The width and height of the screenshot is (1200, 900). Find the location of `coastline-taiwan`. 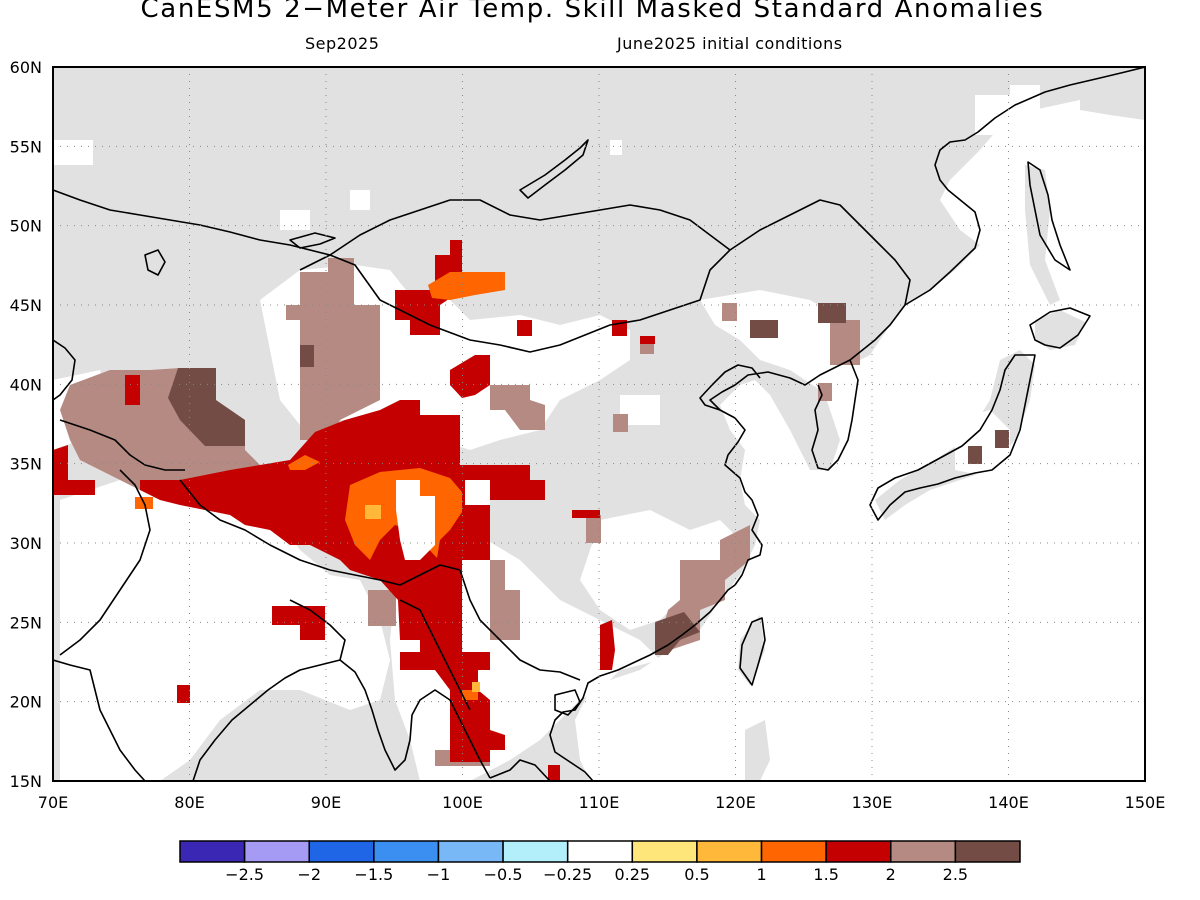

coastline-taiwan is located at coordinates (752, 651).